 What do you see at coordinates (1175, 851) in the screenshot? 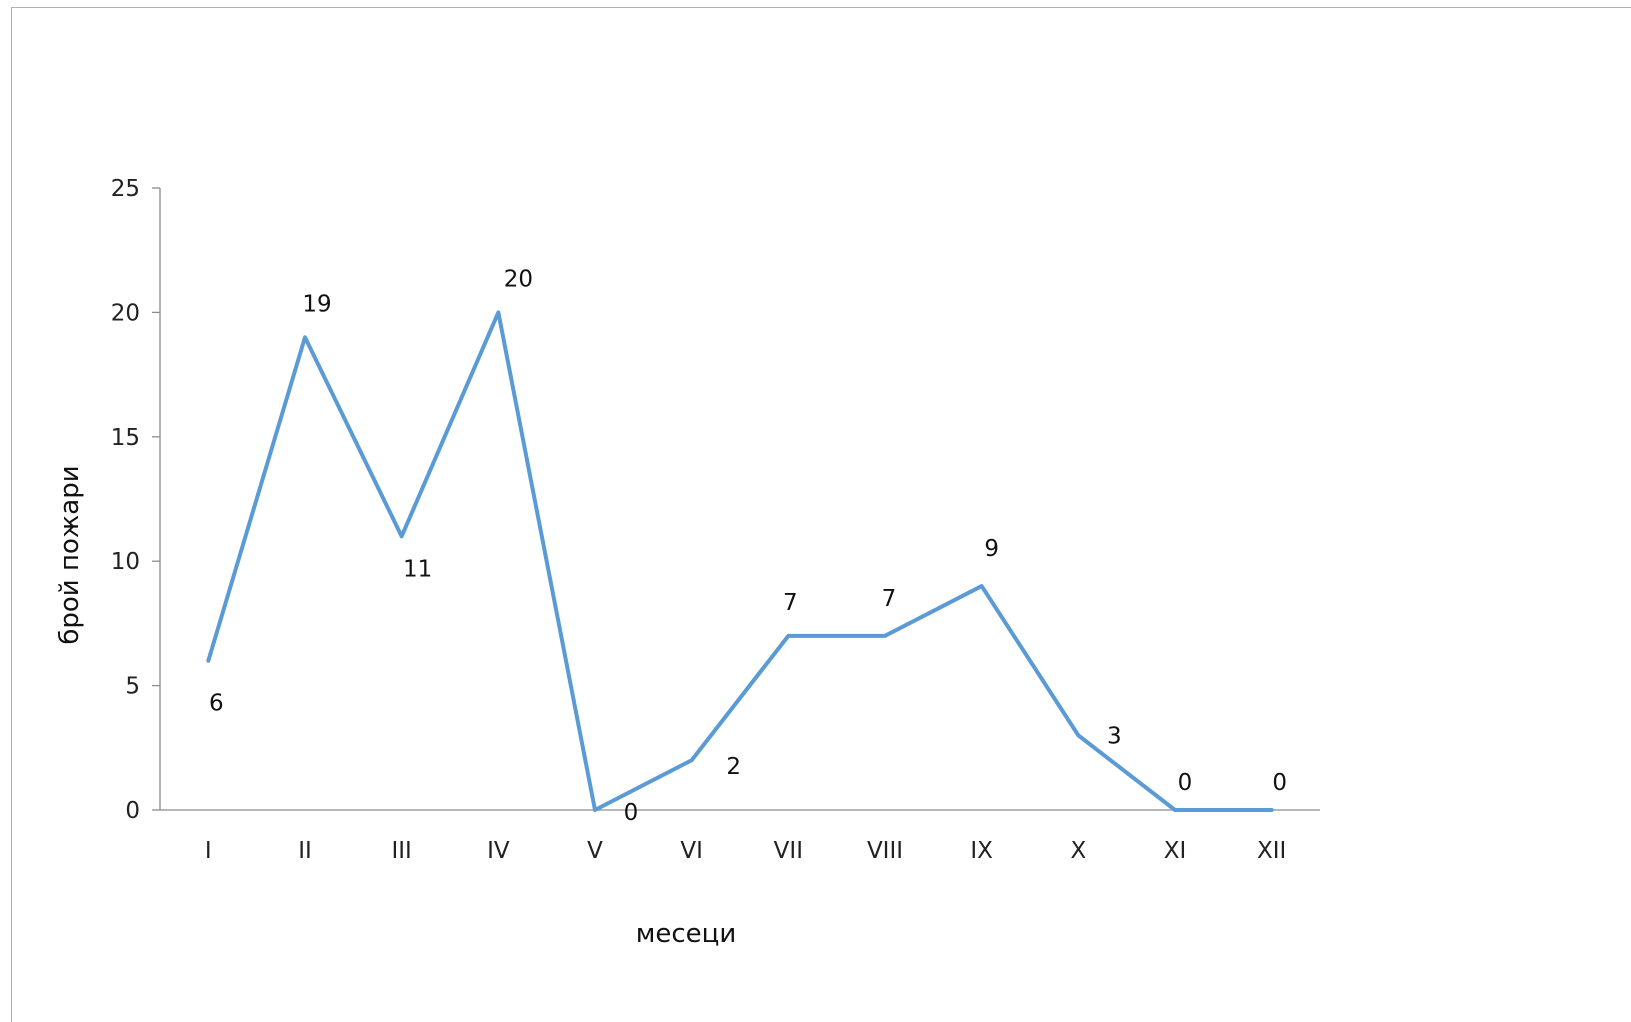
I see `x-tick-label: XI` at bounding box center [1175, 851].